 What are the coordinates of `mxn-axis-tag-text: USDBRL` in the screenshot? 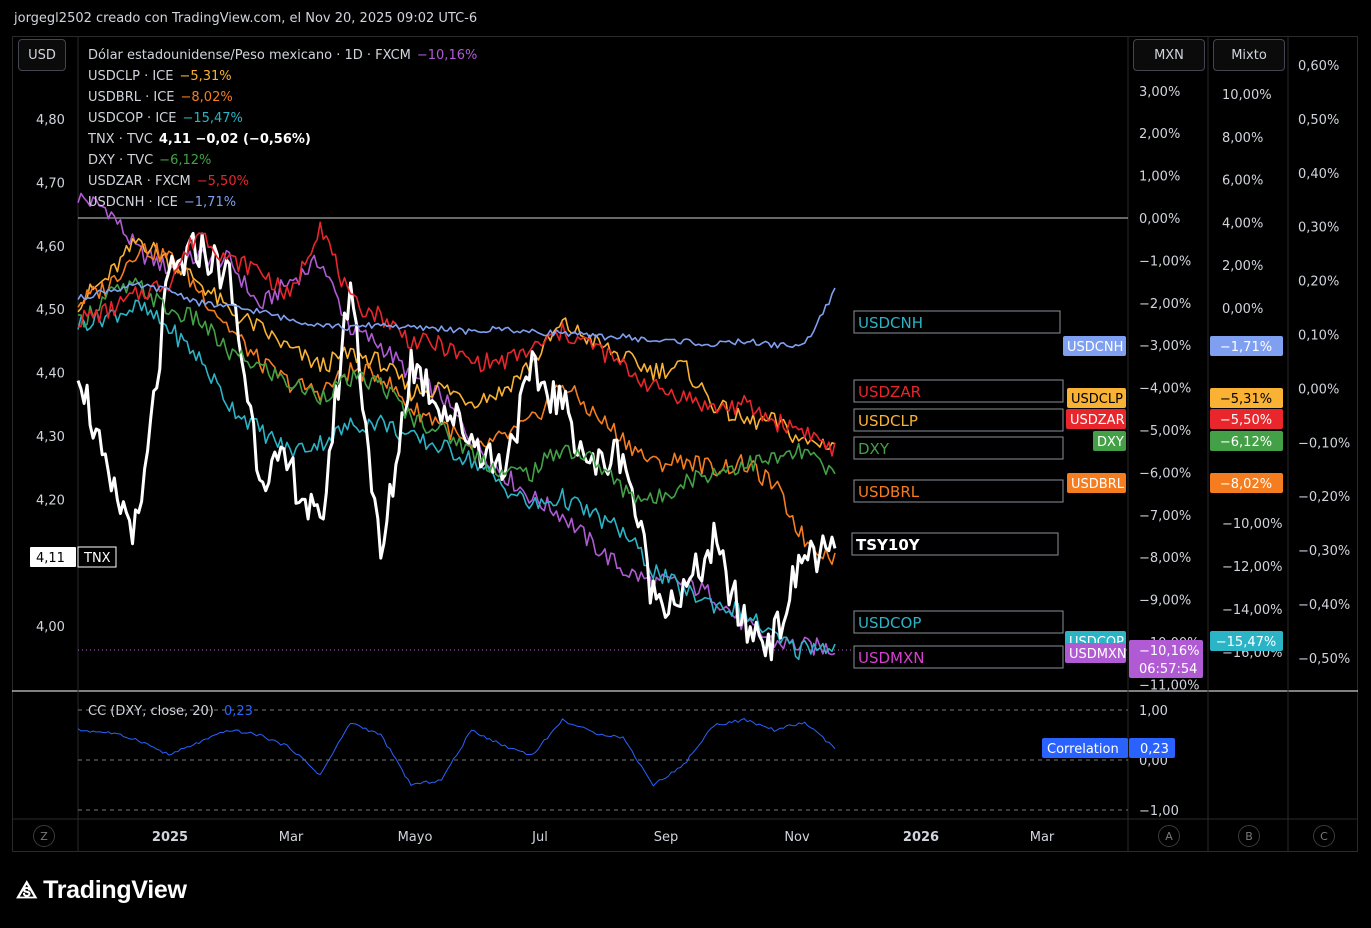 It's located at (1098, 484).